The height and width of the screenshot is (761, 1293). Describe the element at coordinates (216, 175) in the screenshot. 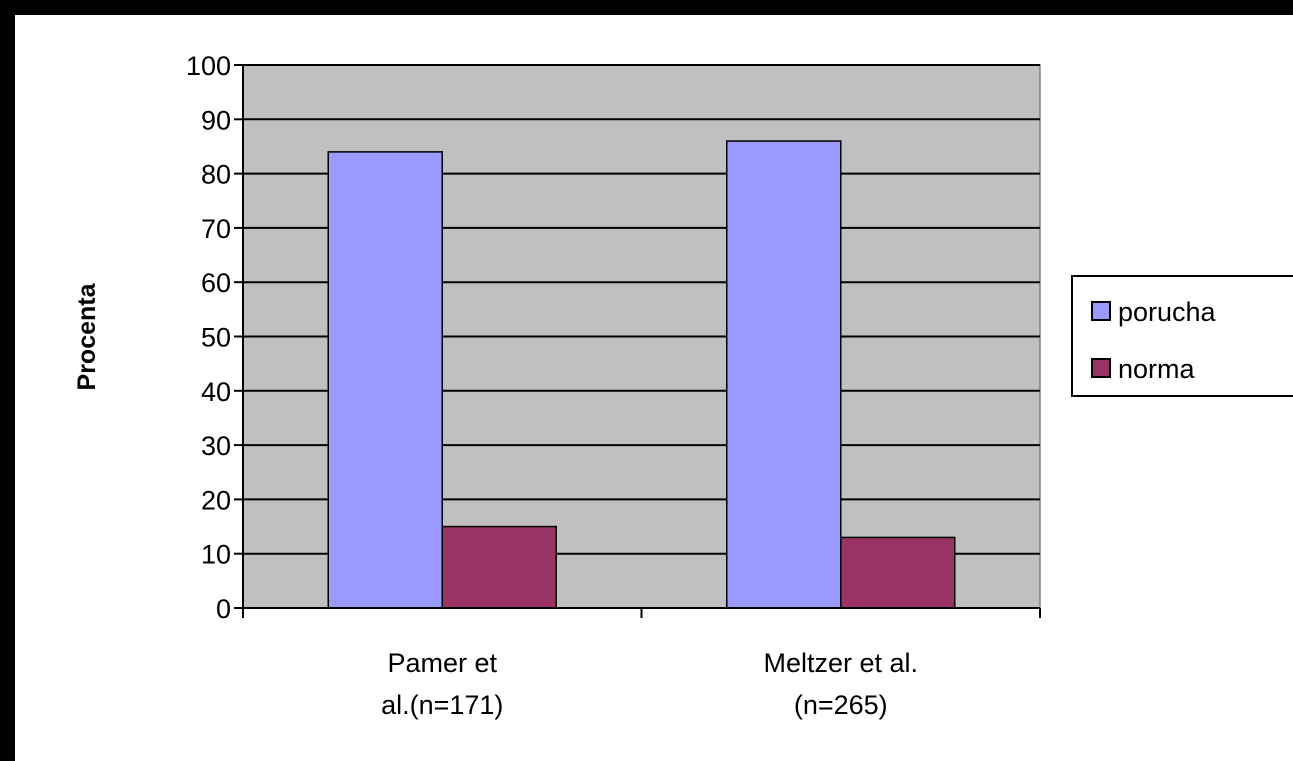

I see `y-tick-label: 80` at that location.